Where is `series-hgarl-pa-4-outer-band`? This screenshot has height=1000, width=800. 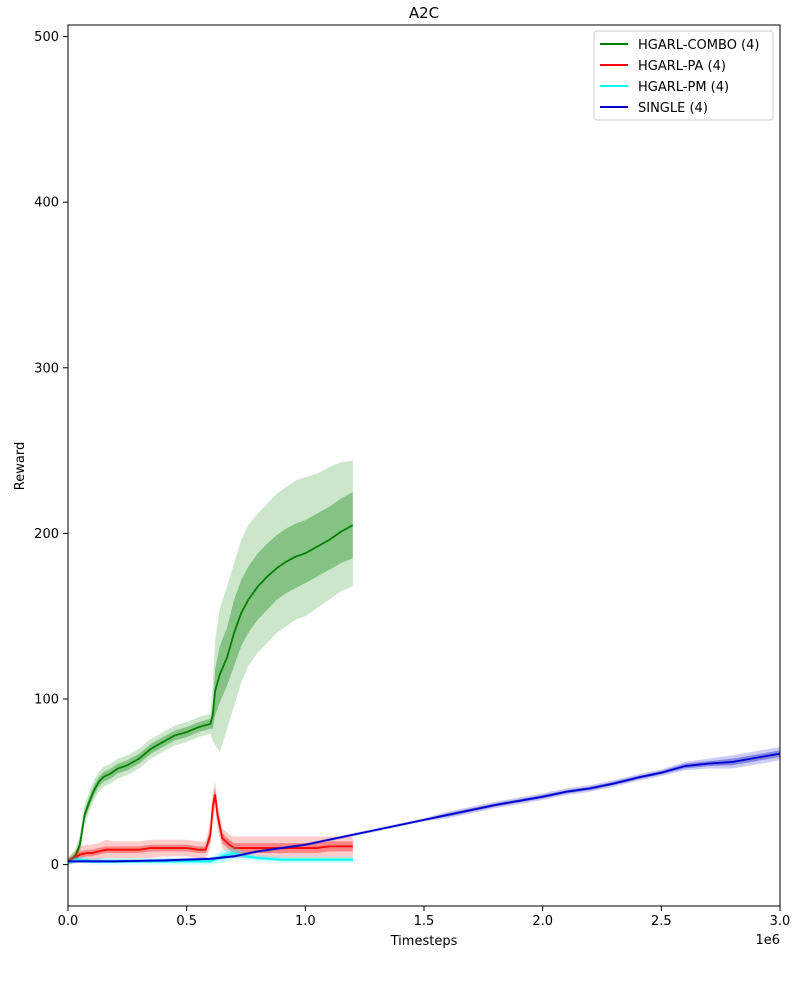
series-hgarl-pa-4-outer-band is located at coordinates (210, 823).